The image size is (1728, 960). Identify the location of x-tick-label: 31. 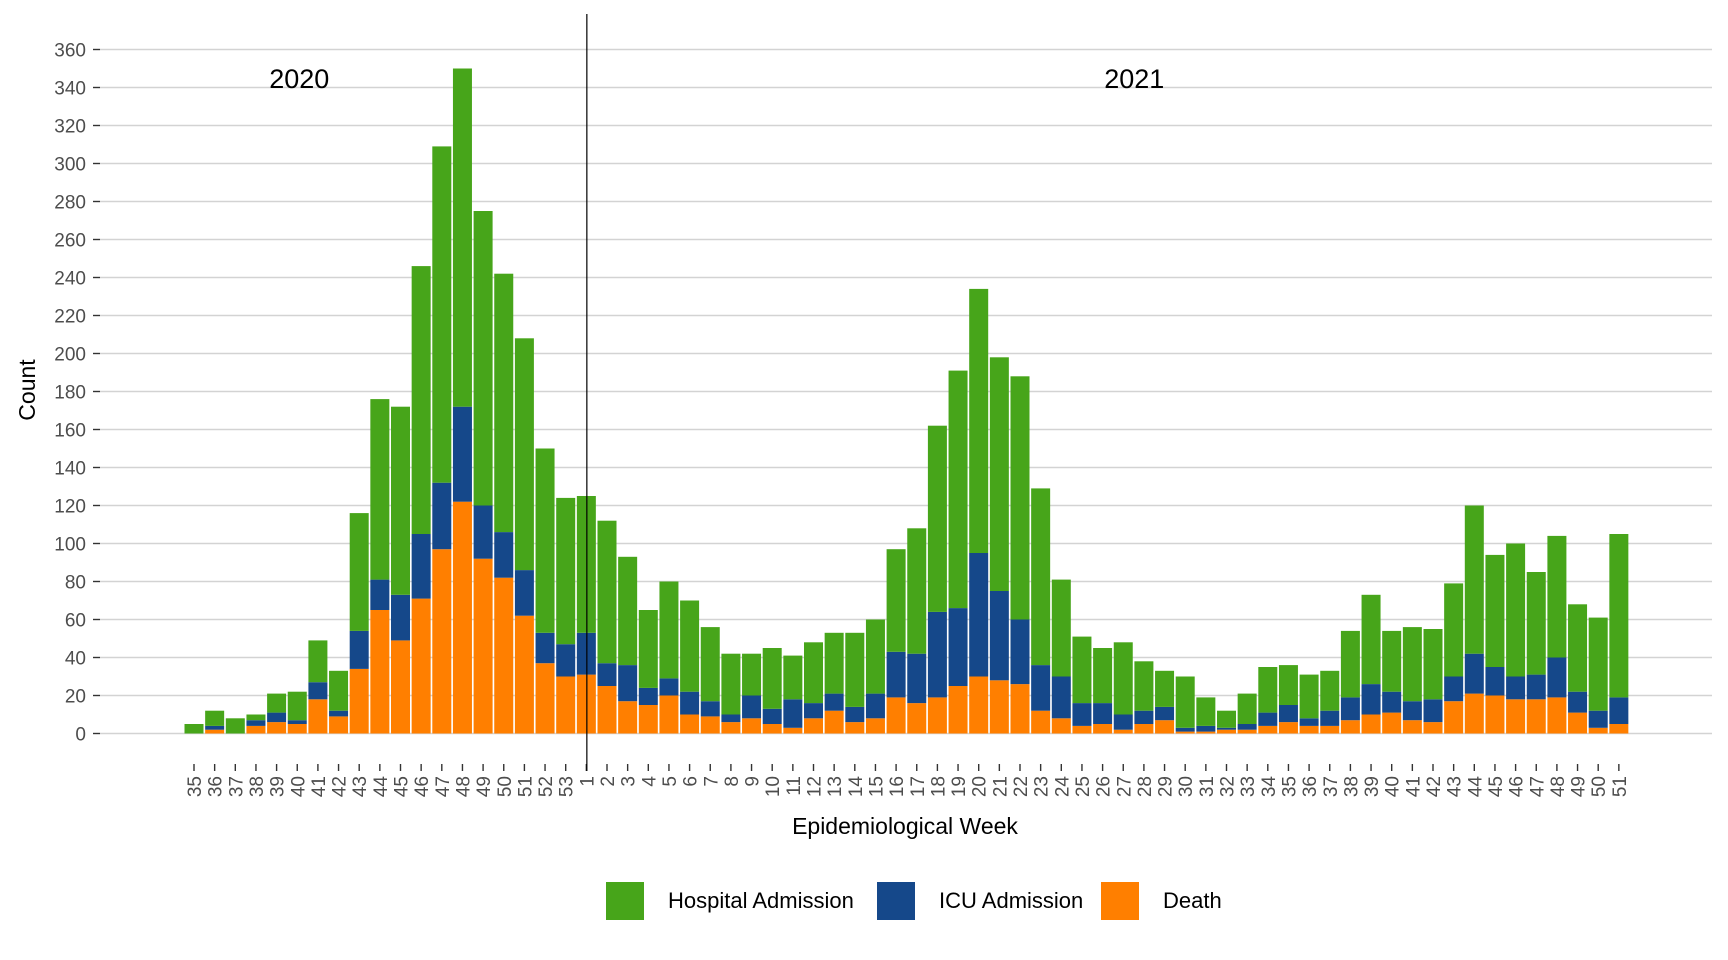
(1207, 786).